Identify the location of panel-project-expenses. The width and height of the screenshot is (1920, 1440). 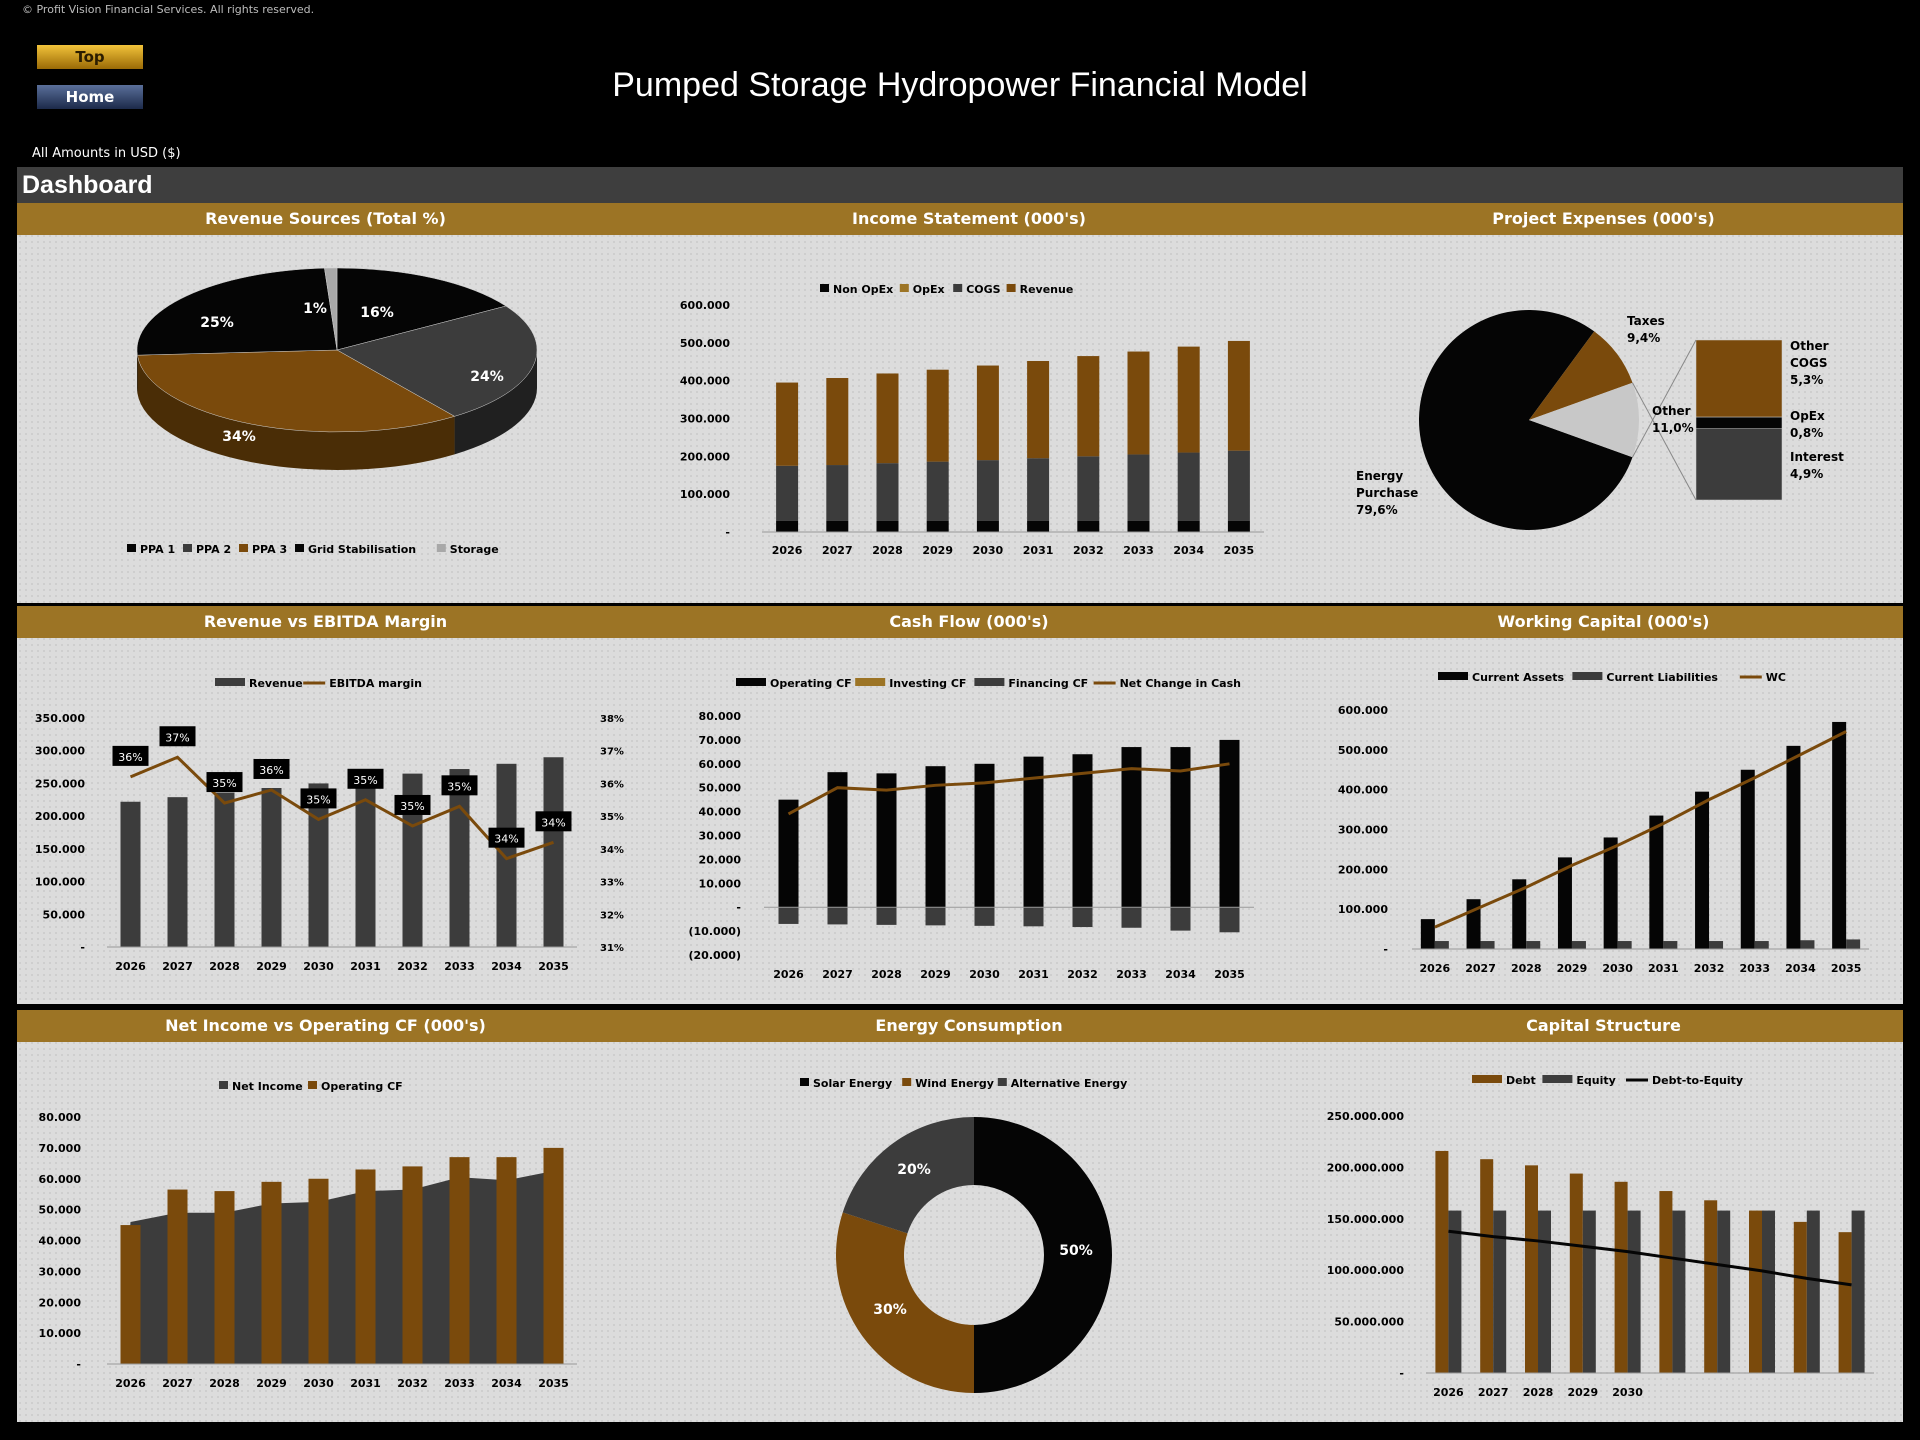
(1603, 403).